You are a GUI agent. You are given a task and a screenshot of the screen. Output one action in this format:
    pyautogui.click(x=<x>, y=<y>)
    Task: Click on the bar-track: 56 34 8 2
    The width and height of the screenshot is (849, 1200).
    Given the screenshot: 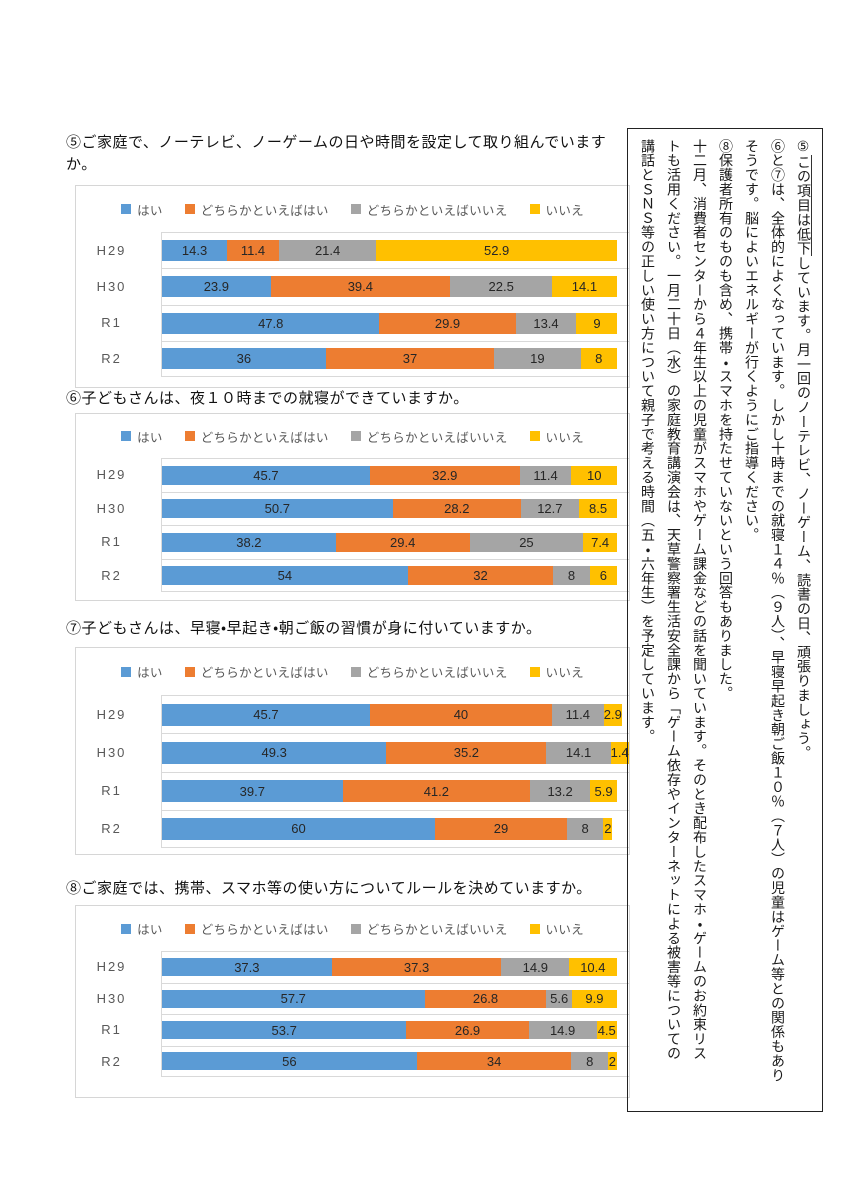 What is the action you would take?
    pyautogui.click(x=395, y=1061)
    